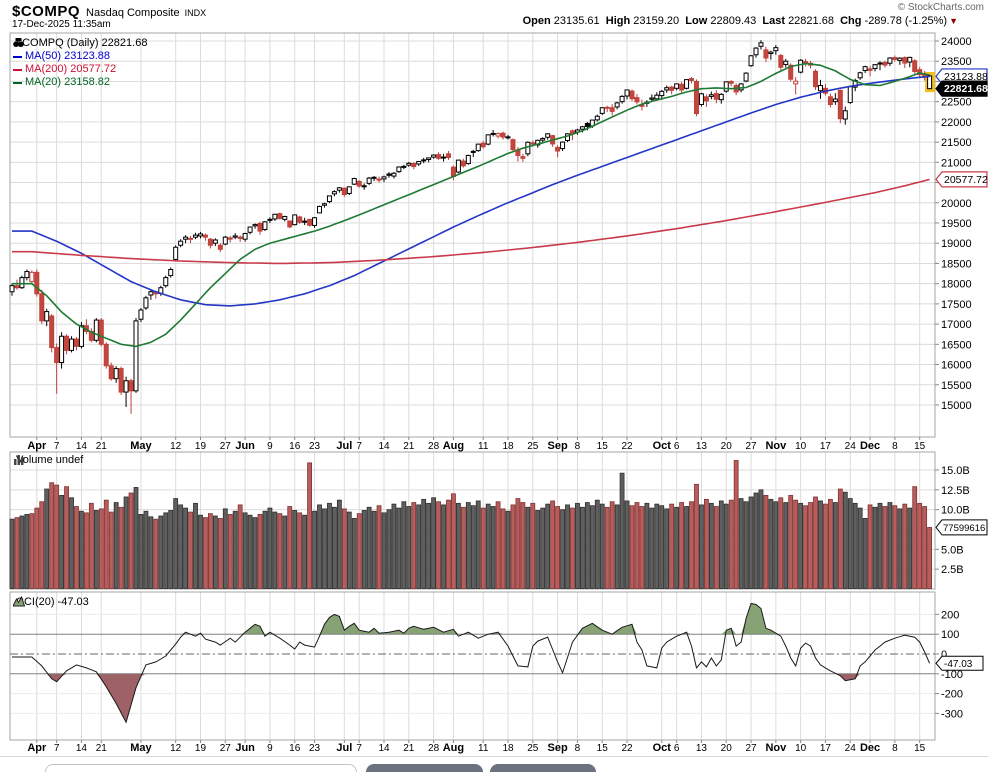 The height and width of the screenshot is (772, 988). Describe the element at coordinates (956, 204) in the screenshot. I see `price-axis-label: 20000` at that location.